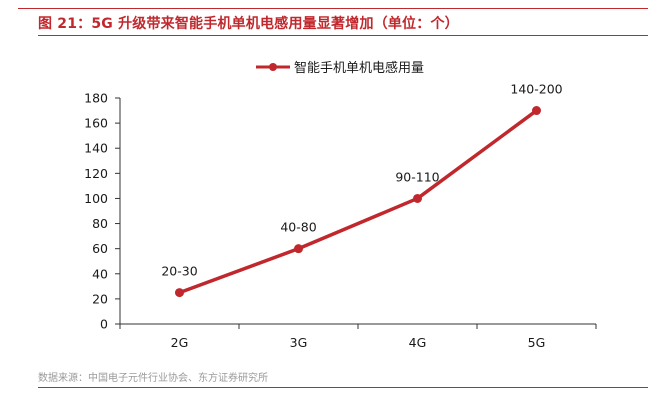 Image resolution: width=665 pixels, height=402 pixels. What do you see at coordinates (102, 211) in the screenshot?
I see `y-tick-group: 0 20 40 60 80 100 120 140 160 180` at bounding box center [102, 211].